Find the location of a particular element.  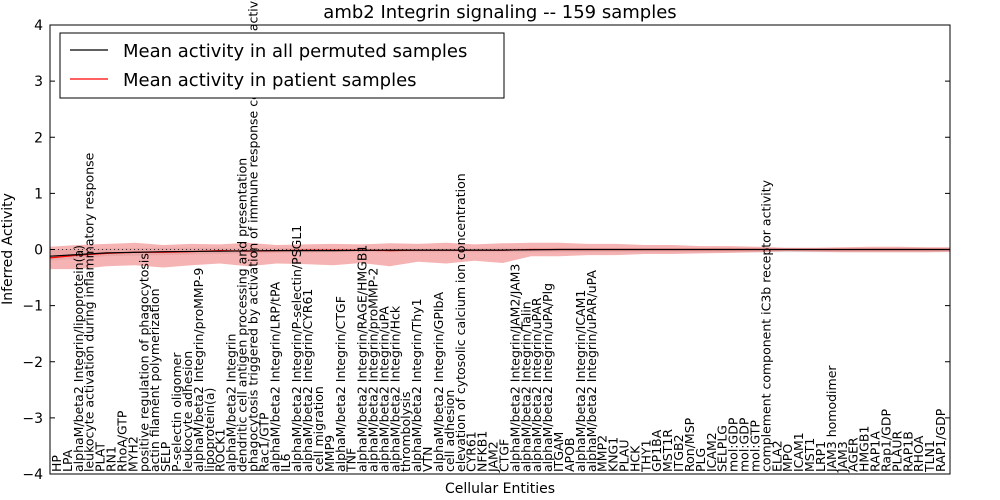

y-tick-label: −2 is located at coordinates (32, 363).